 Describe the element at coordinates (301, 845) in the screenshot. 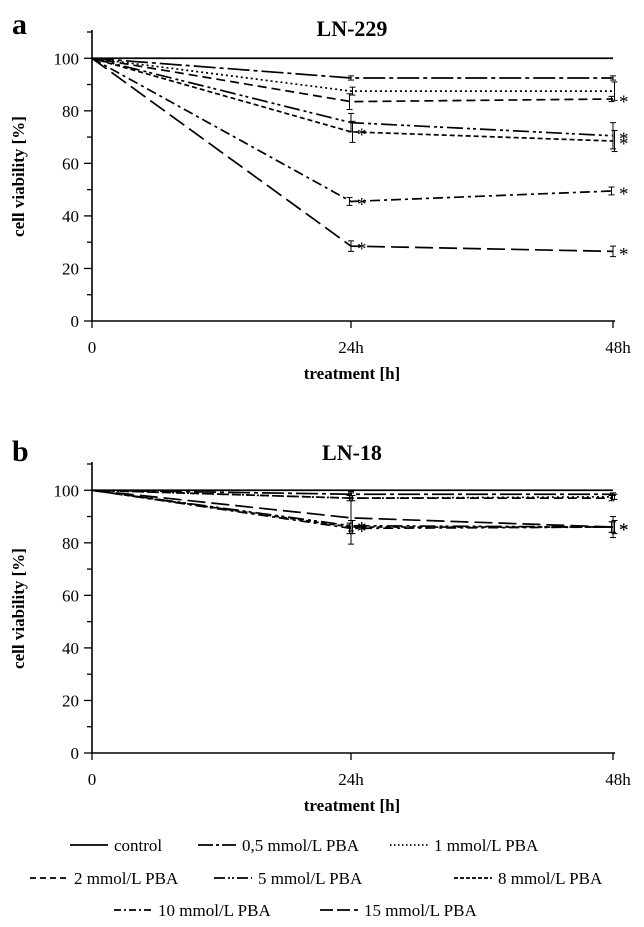

I see `legend-label: 0,5 mmol/L PBA` at that location.